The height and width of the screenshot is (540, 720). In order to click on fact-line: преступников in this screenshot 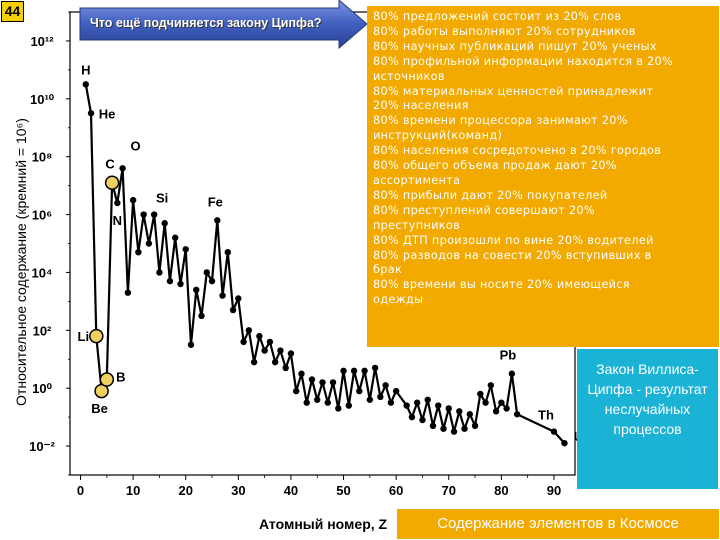, I will do `click(417, 225)`.